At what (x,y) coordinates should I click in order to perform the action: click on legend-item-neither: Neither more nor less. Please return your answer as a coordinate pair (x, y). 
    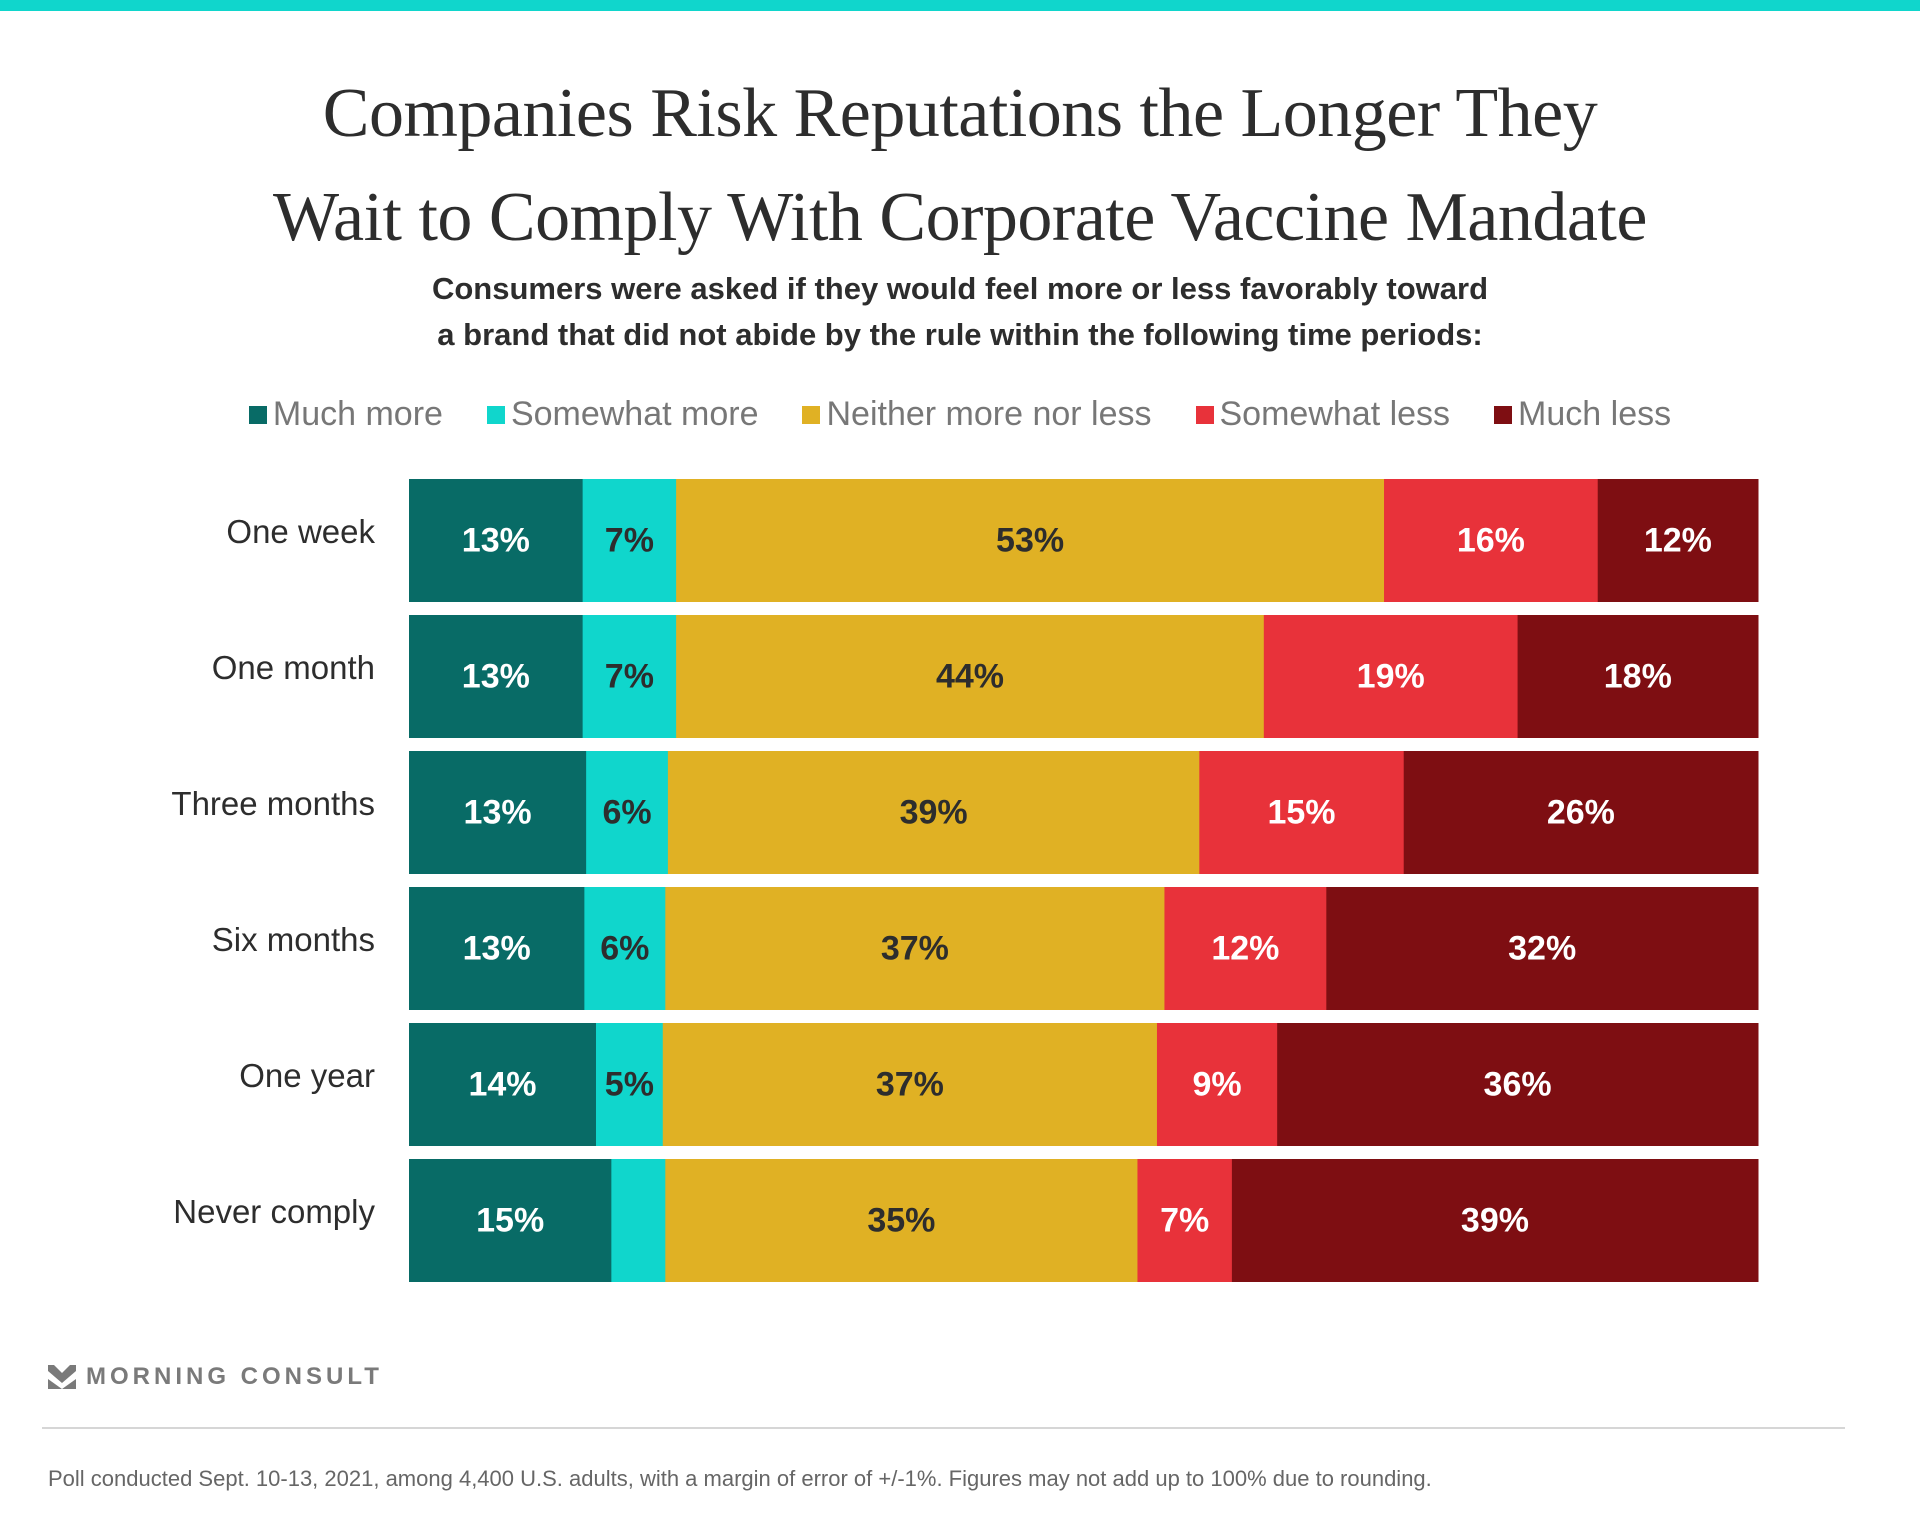
    Looking at the image, I should click on (977, 414).